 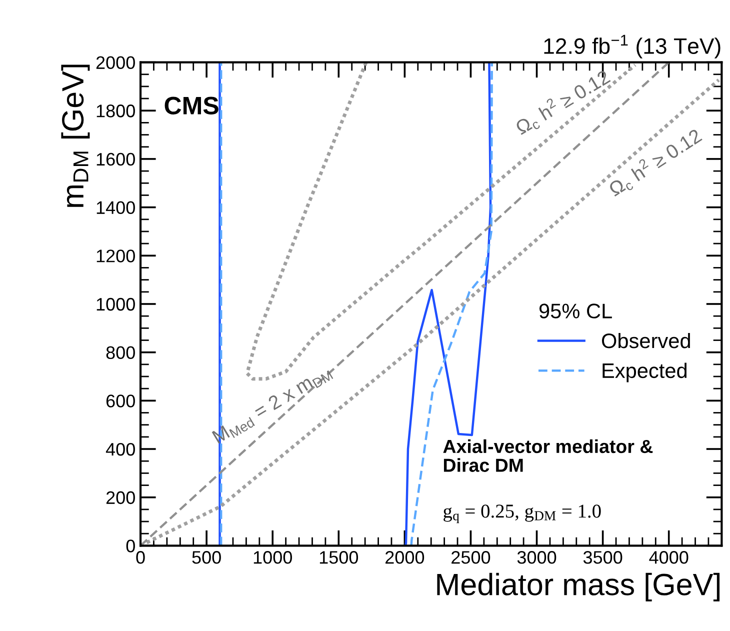 I want to click on chart-title: 12.9 fb$^{−1}$ (13 TeV), so click(x=632, y=46).